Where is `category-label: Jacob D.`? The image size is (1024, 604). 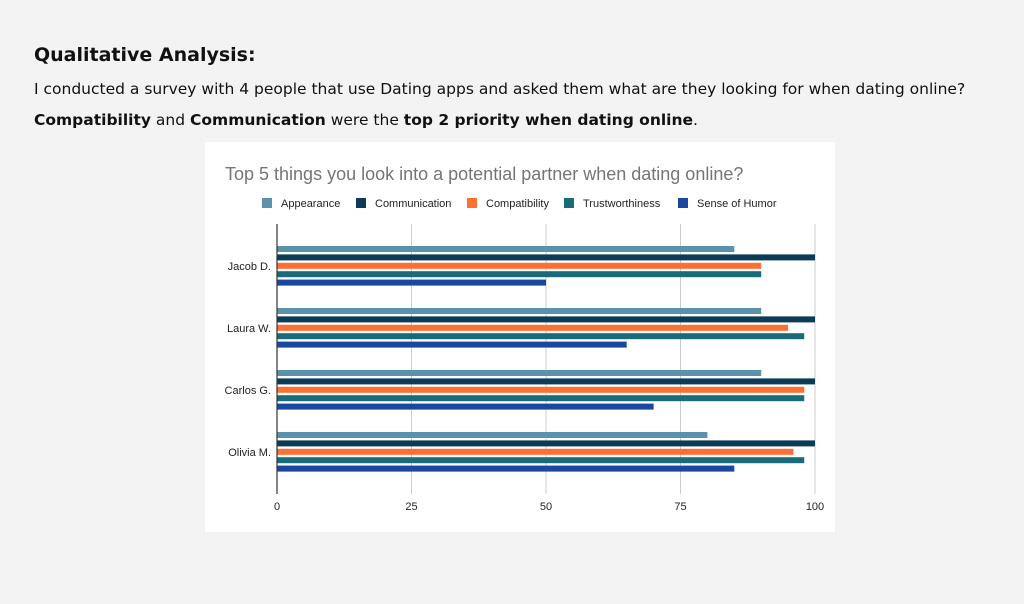 category-label: Jacob D. is located at coordinates (249, 267).